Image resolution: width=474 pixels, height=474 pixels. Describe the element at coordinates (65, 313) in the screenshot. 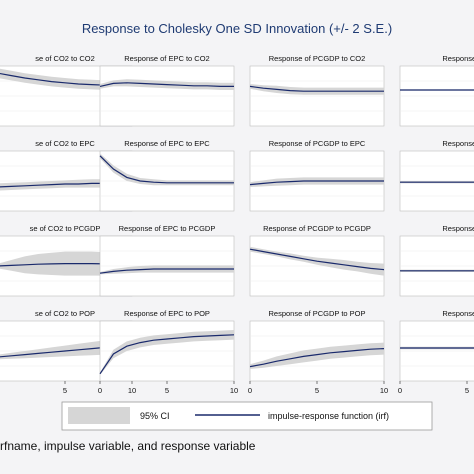

I see `panel-title: se of CO2 to POP` at that location.